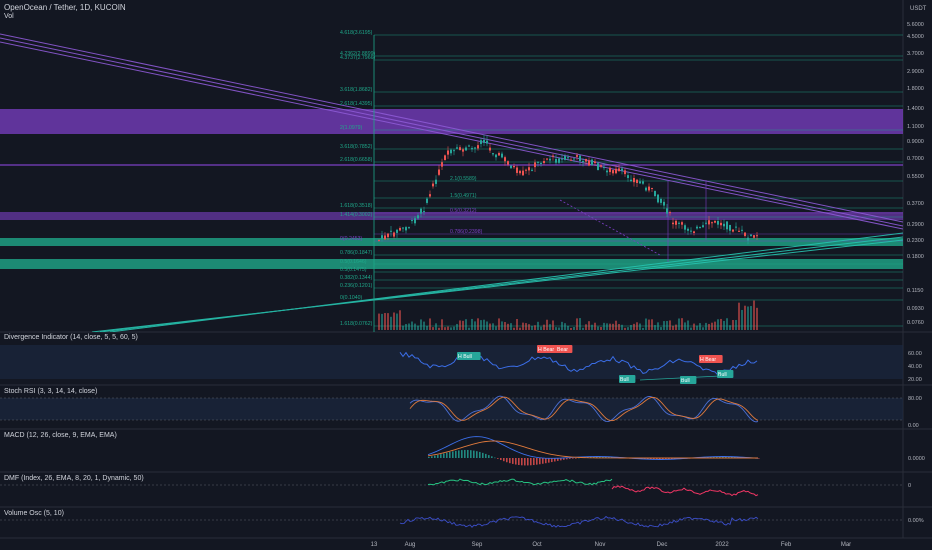  I want to click on stoch-axis: 80.00 0.00, so click(915, 412).